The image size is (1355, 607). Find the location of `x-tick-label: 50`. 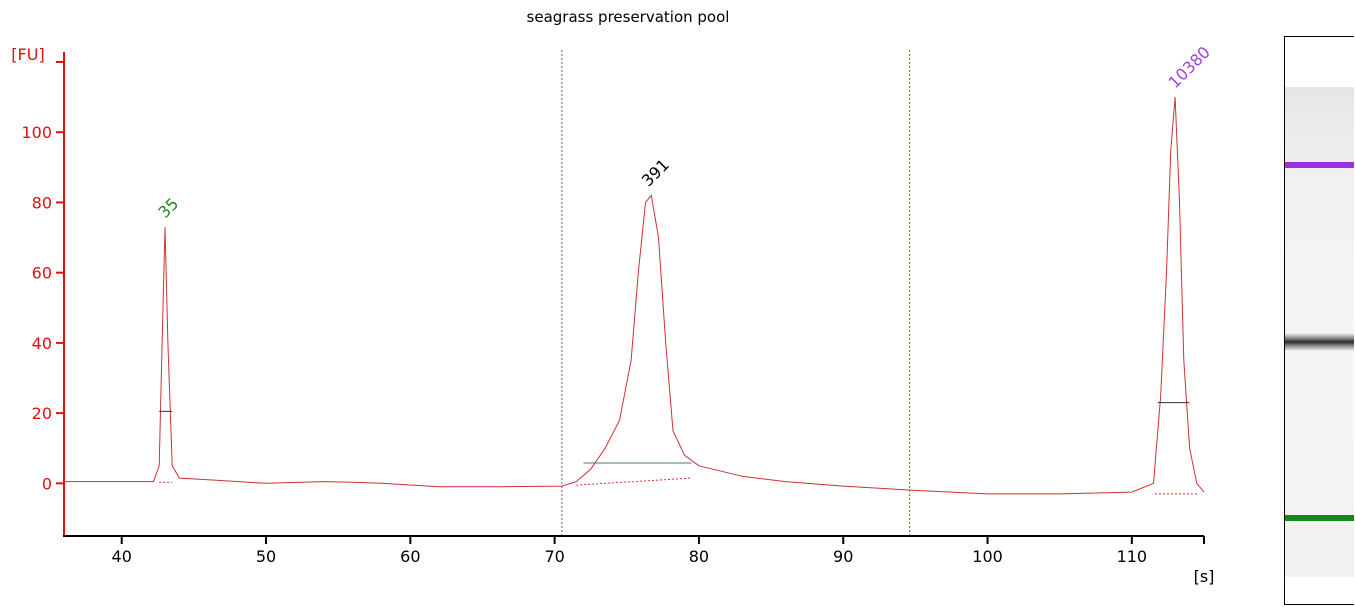

x-tick-label: 50 is located at coordinates (266, 556).